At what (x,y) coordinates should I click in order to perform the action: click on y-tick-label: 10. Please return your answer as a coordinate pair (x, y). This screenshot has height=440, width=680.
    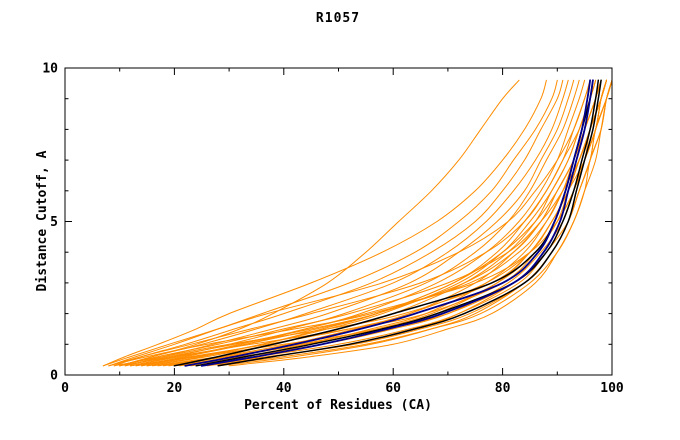
    Looking at the image, I should click on (50, 69).